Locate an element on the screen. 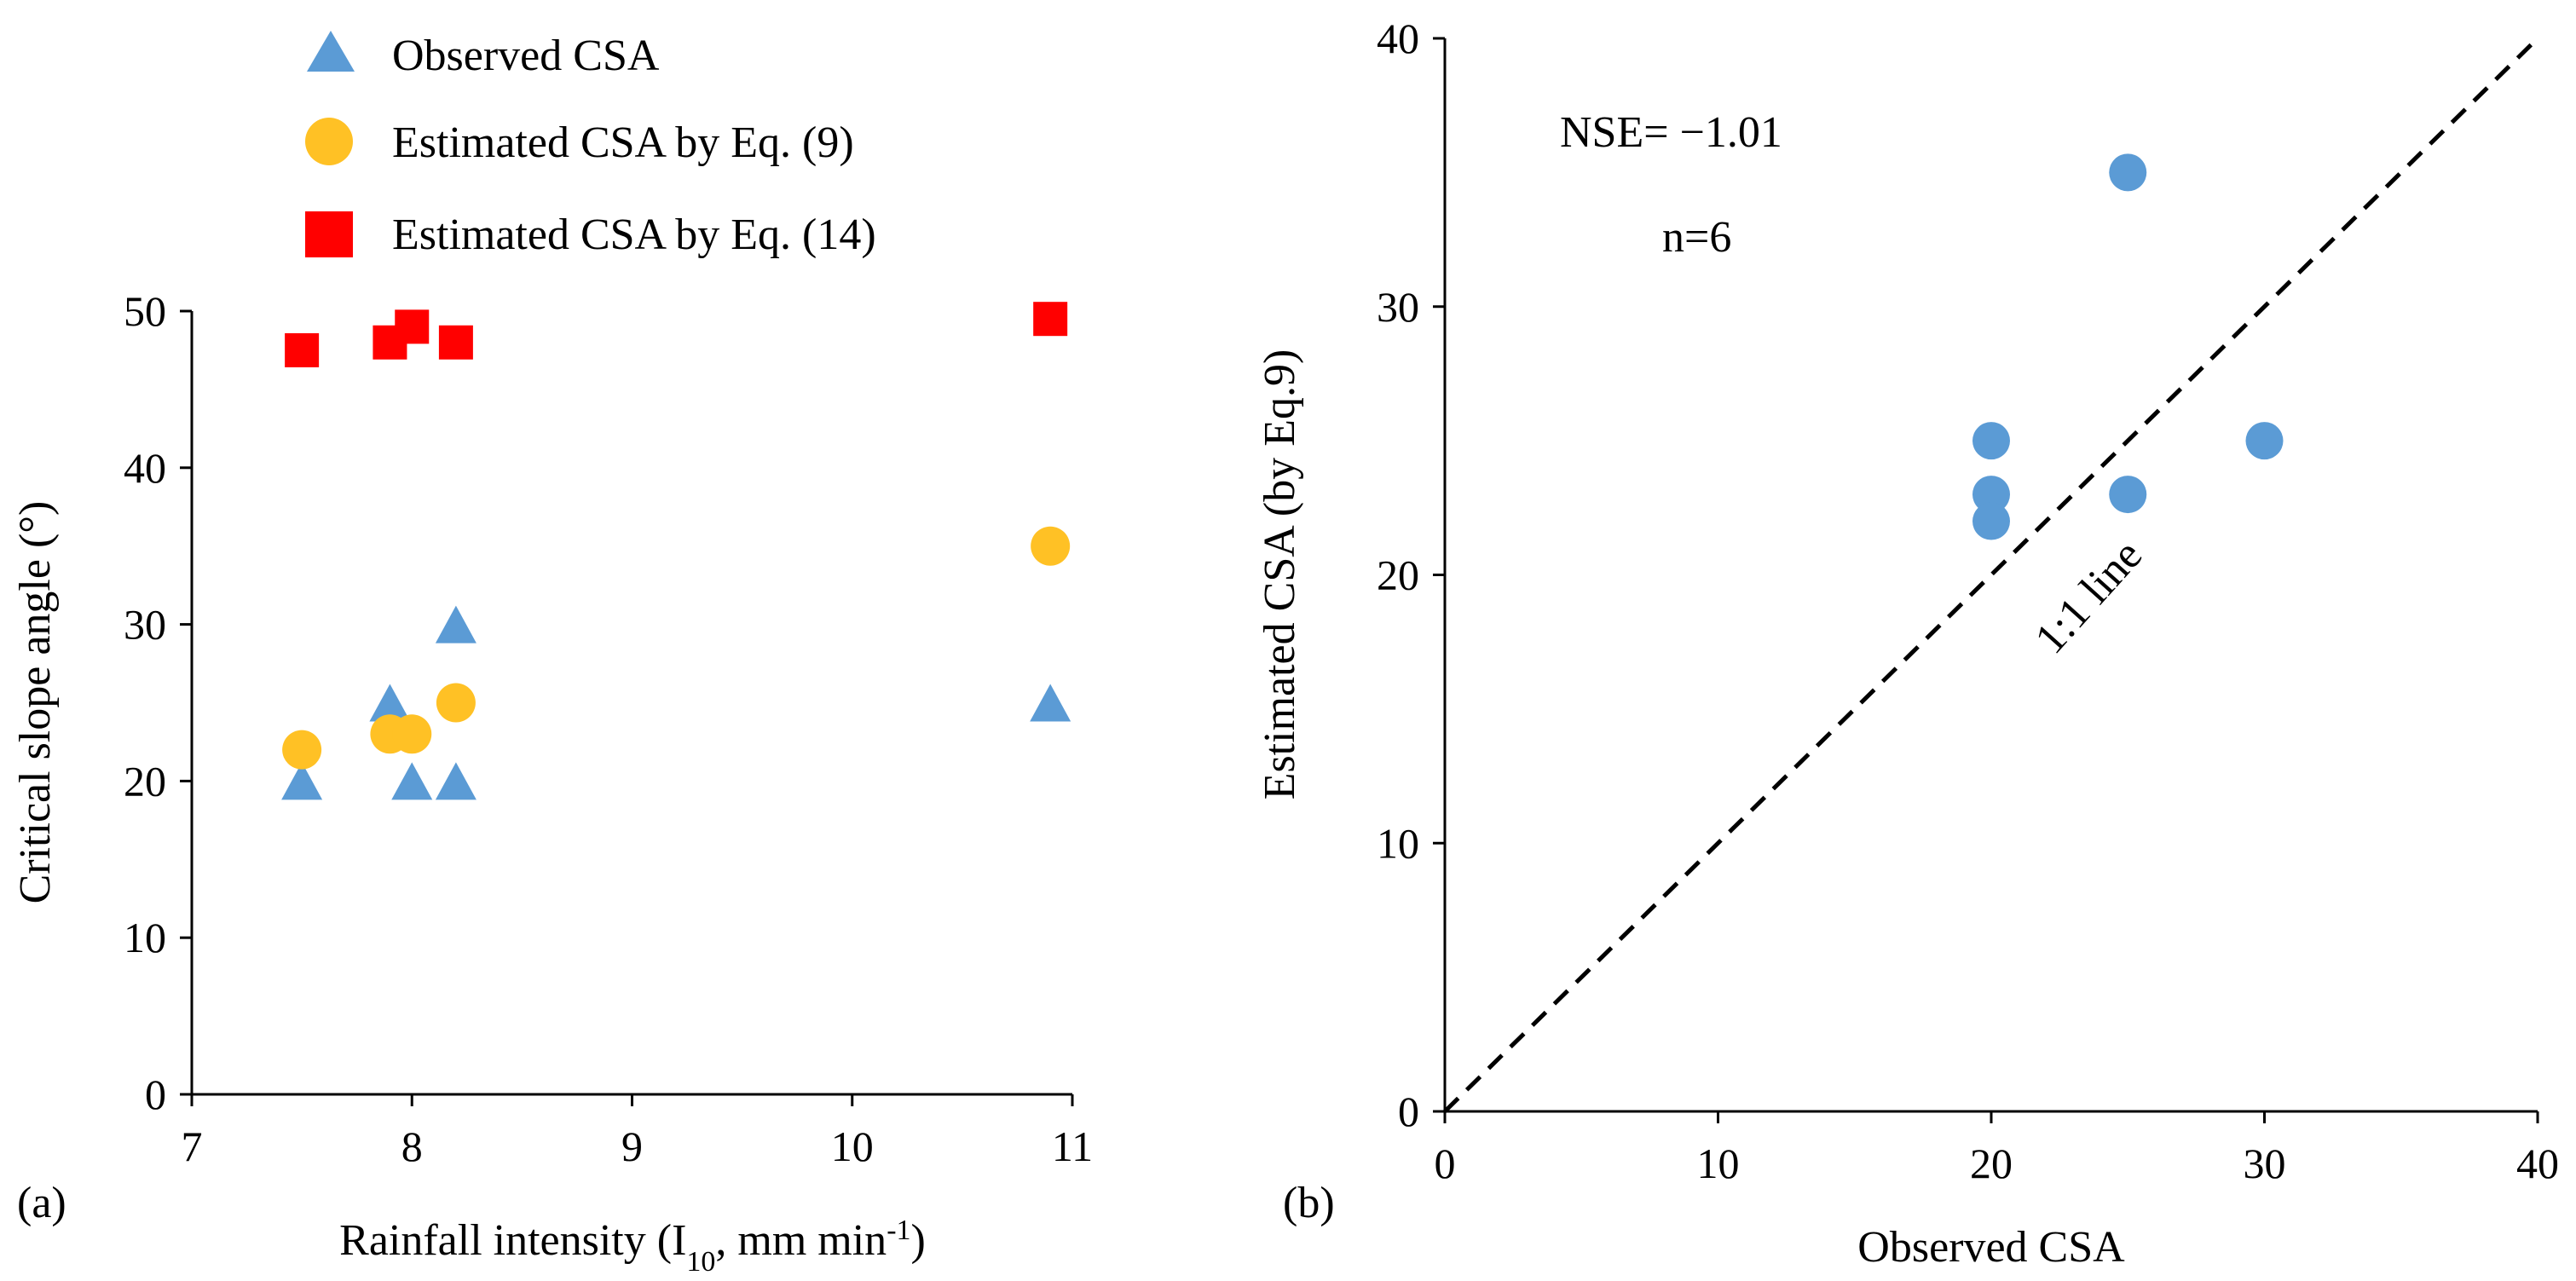 Image resolution: width=2576 pixels, height=1281 pixels. n-annotation: n=6 is located at coordinates (1696, 237).